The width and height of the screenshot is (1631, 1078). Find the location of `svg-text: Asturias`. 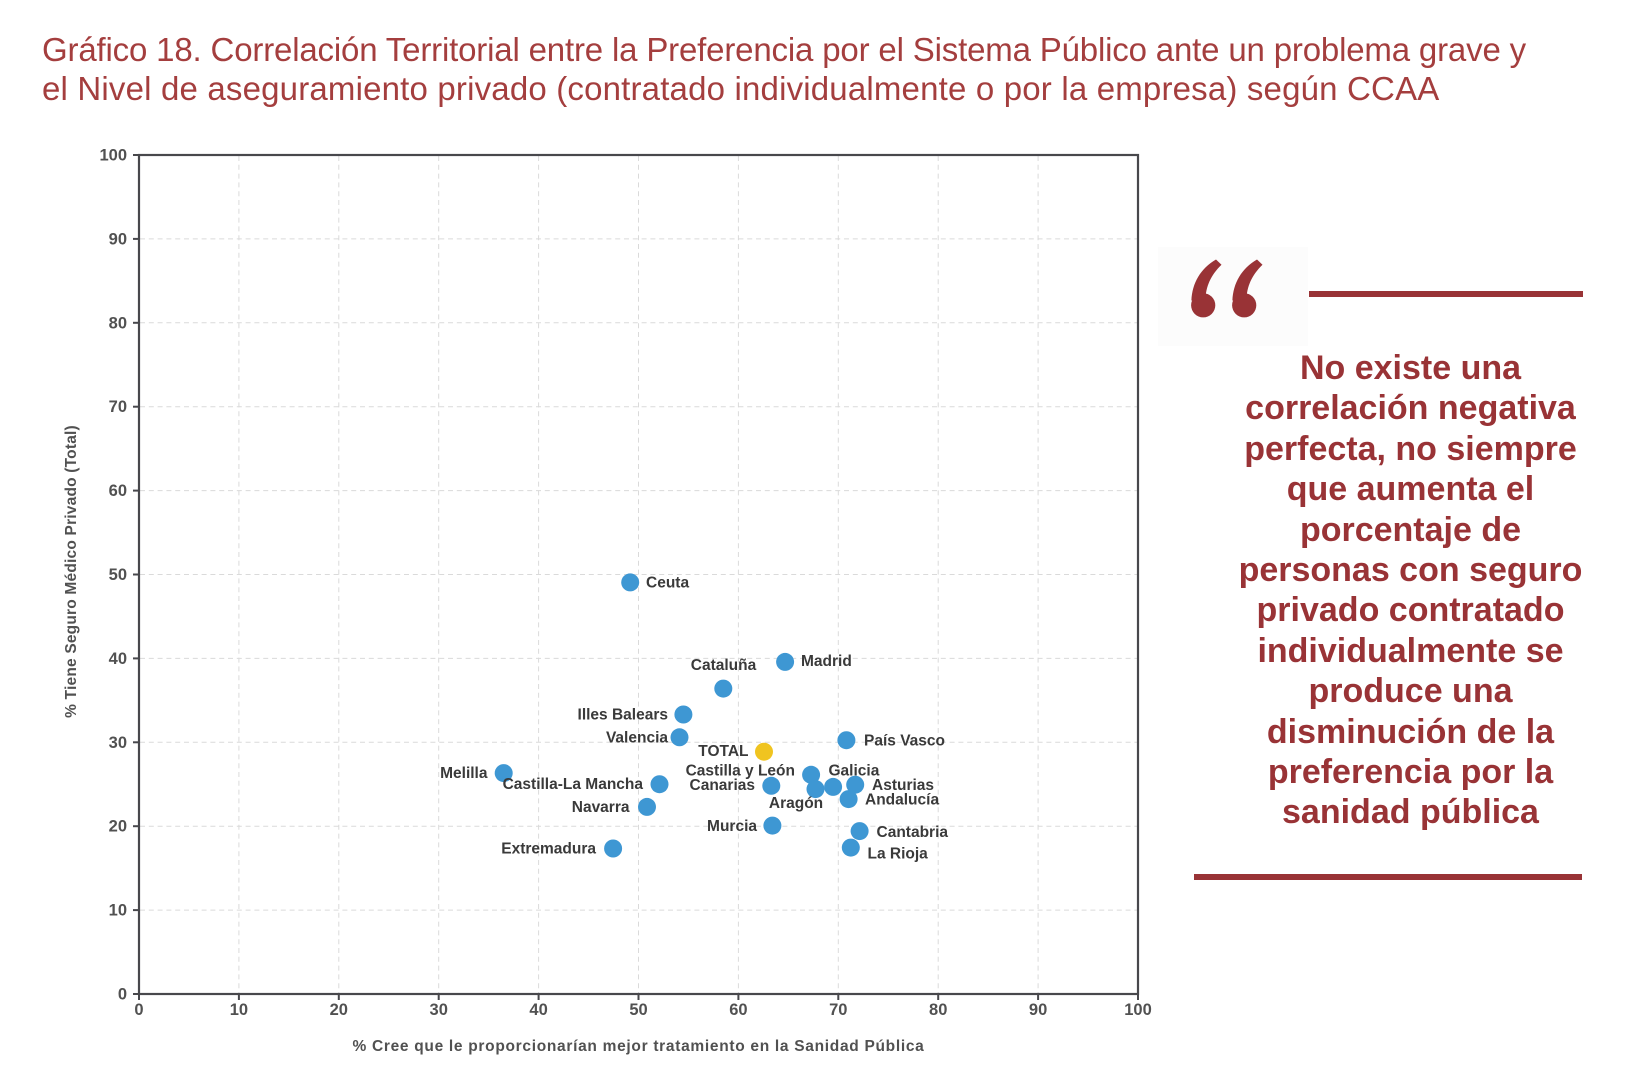

svg-text: Asturias is located at coordinates (903, 785).